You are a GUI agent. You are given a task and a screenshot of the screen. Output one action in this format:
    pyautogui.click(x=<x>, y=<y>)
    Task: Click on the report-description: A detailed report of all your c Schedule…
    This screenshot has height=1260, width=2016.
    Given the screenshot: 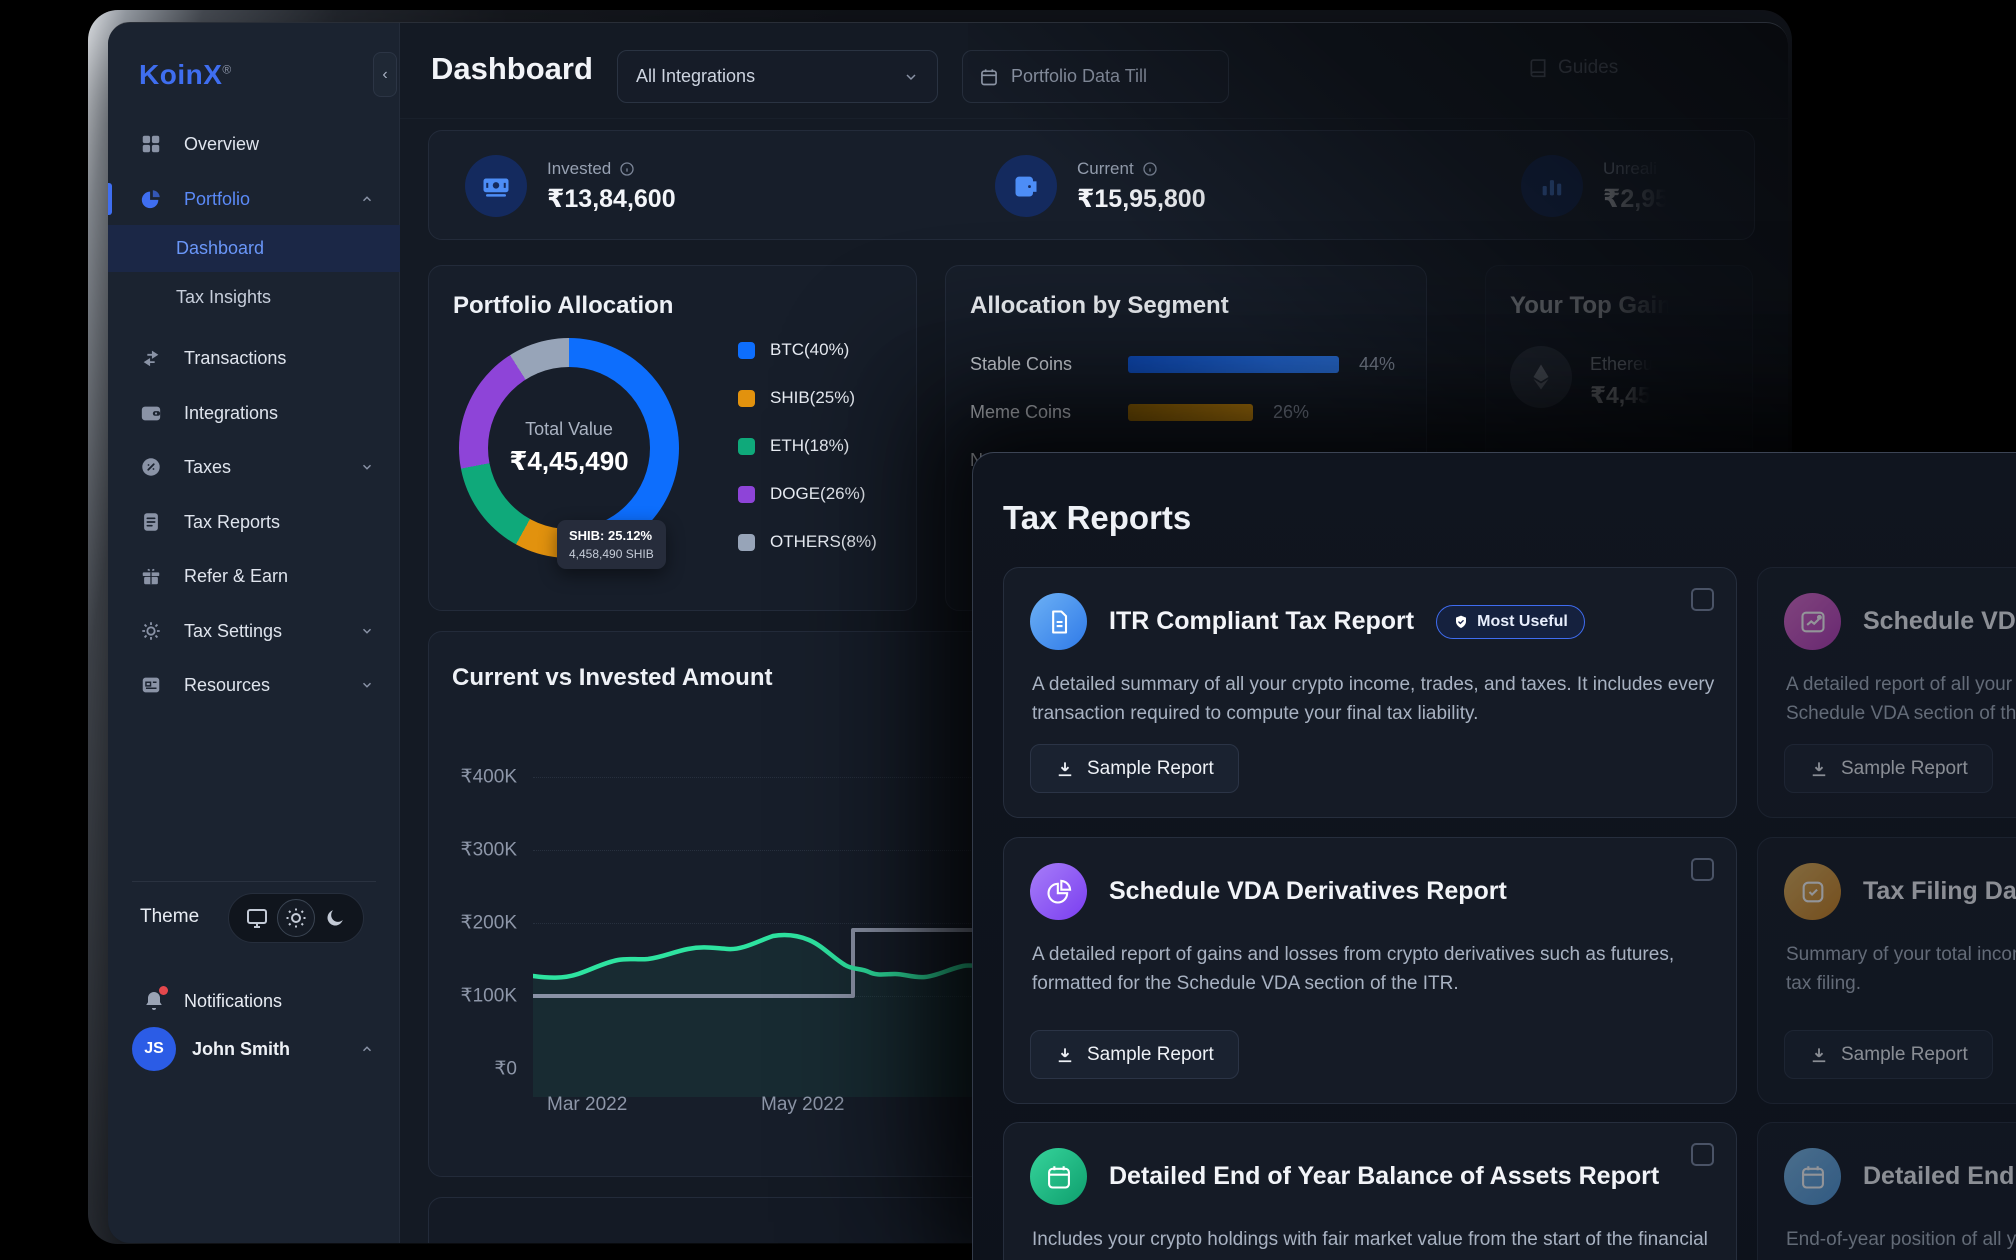 What is the action you would take?
    pyautogui.click(x=1901, y=699)
    